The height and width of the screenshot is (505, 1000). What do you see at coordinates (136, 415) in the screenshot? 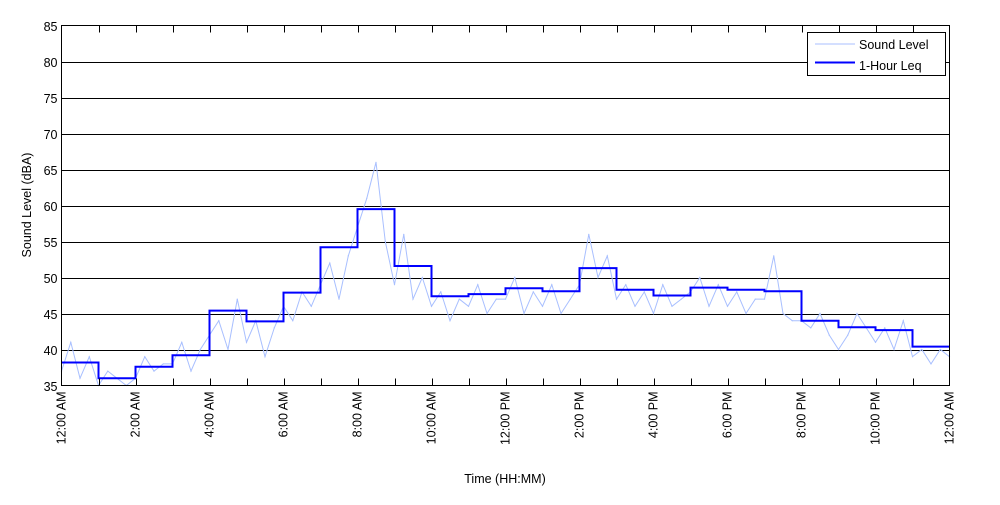
I see `x-tick-label: 2:00 AM` at bounding box center [136, 415].